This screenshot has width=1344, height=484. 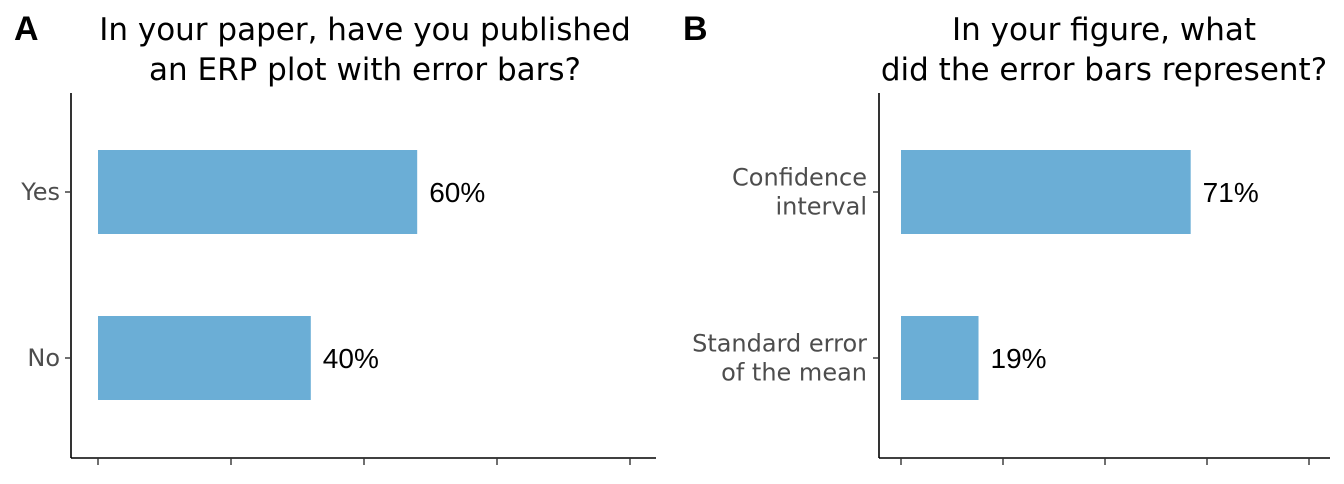 What do you see at coordinates (1104, 30) in the screenshot?
I see `panel-b-title-line: In your figure, what` at bounding box center [1104, 30].